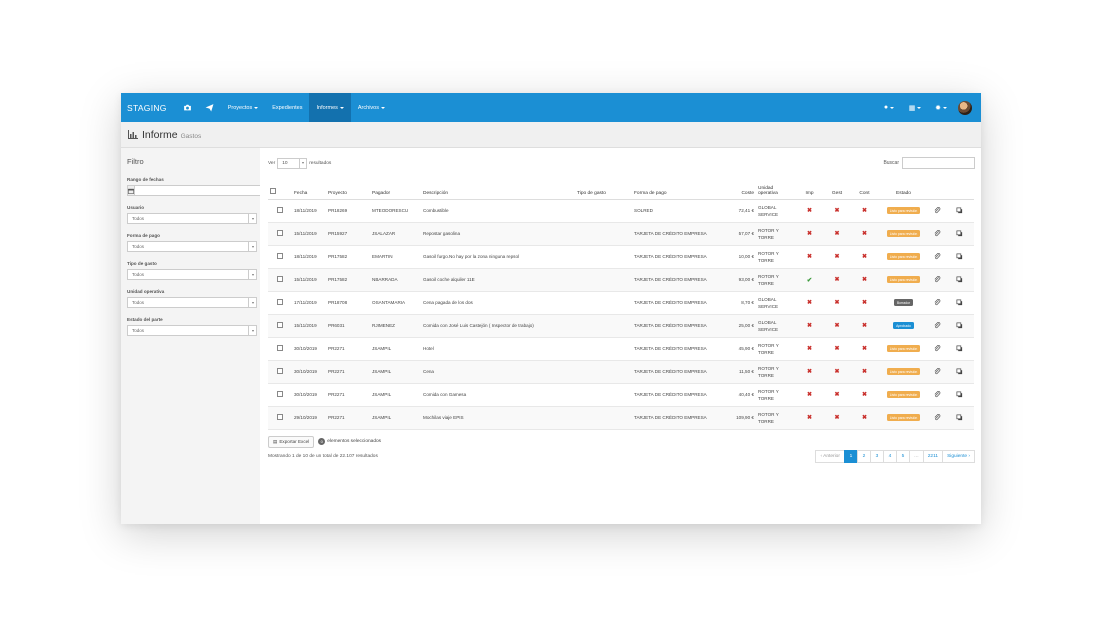 The width and height of the screenshot is (1100, 618). I want to click on nav-item-label: Archivos, so click(368, 107).